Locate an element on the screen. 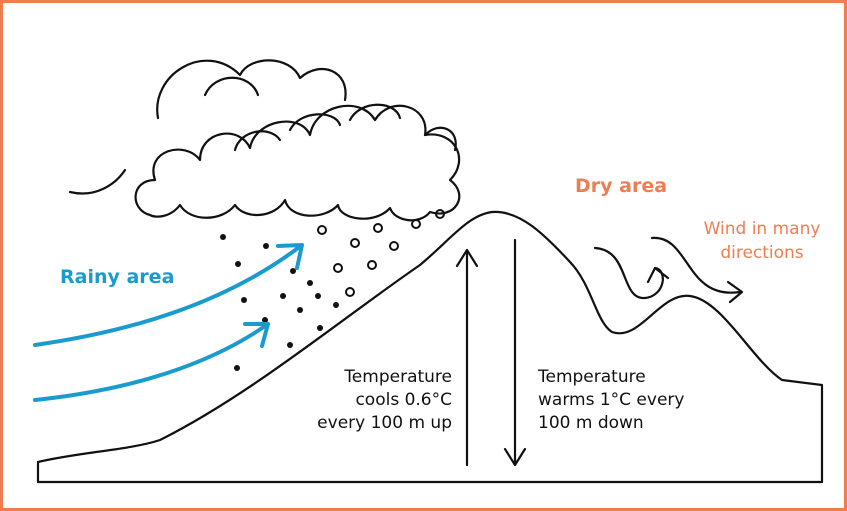 This screenshot has height=511, width=847. warms-label: warms 1°C every is located at coordinates (611, 400).